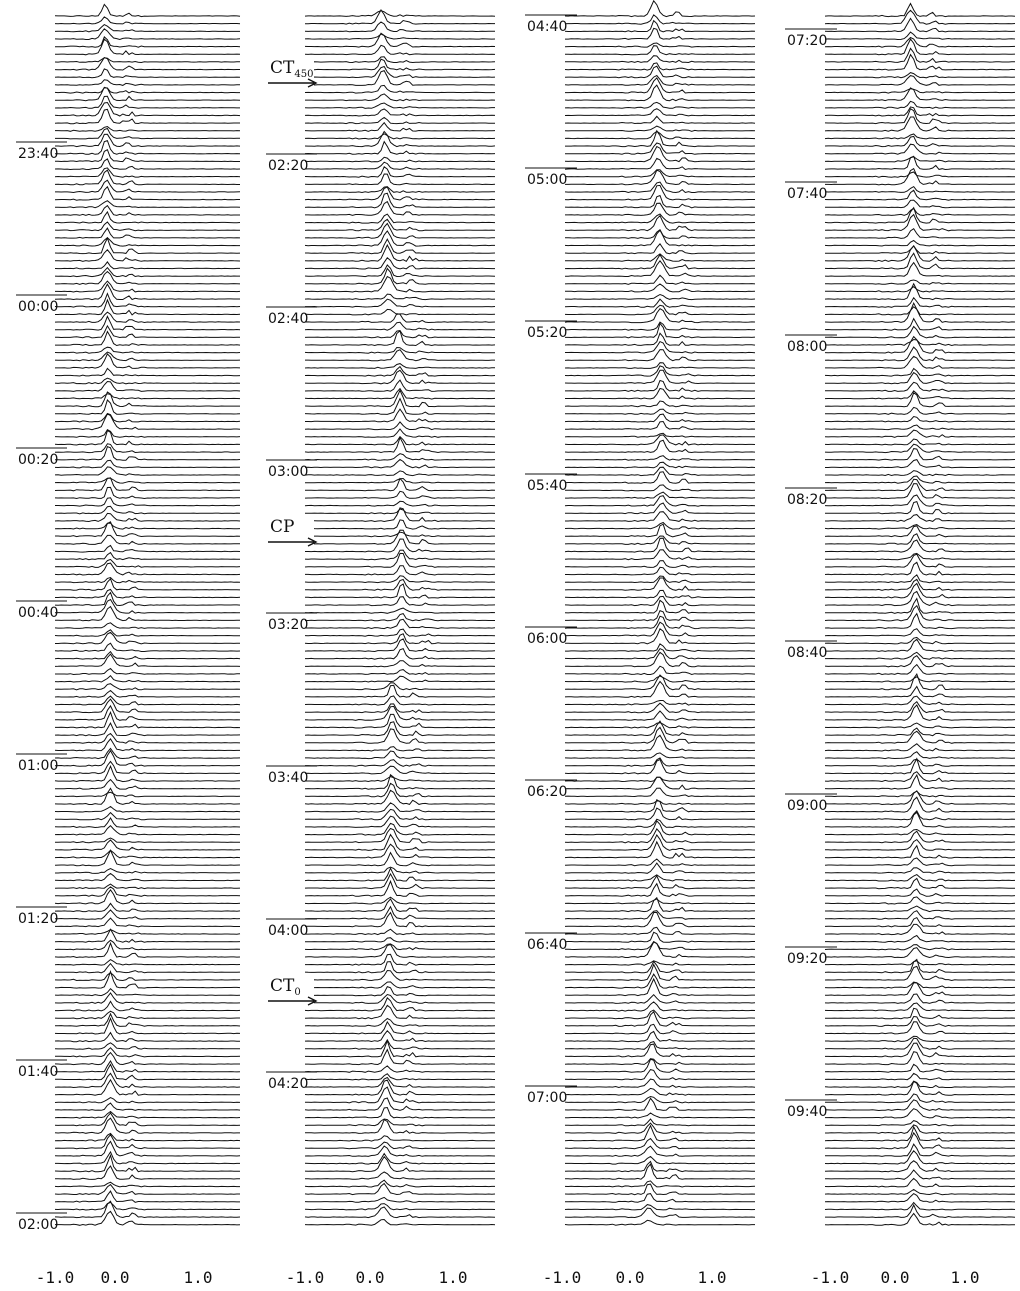 Image resolution: width=1020 pixels, height=1291 pixels. I want to click on time-label: 08:20, so click(807, 500).